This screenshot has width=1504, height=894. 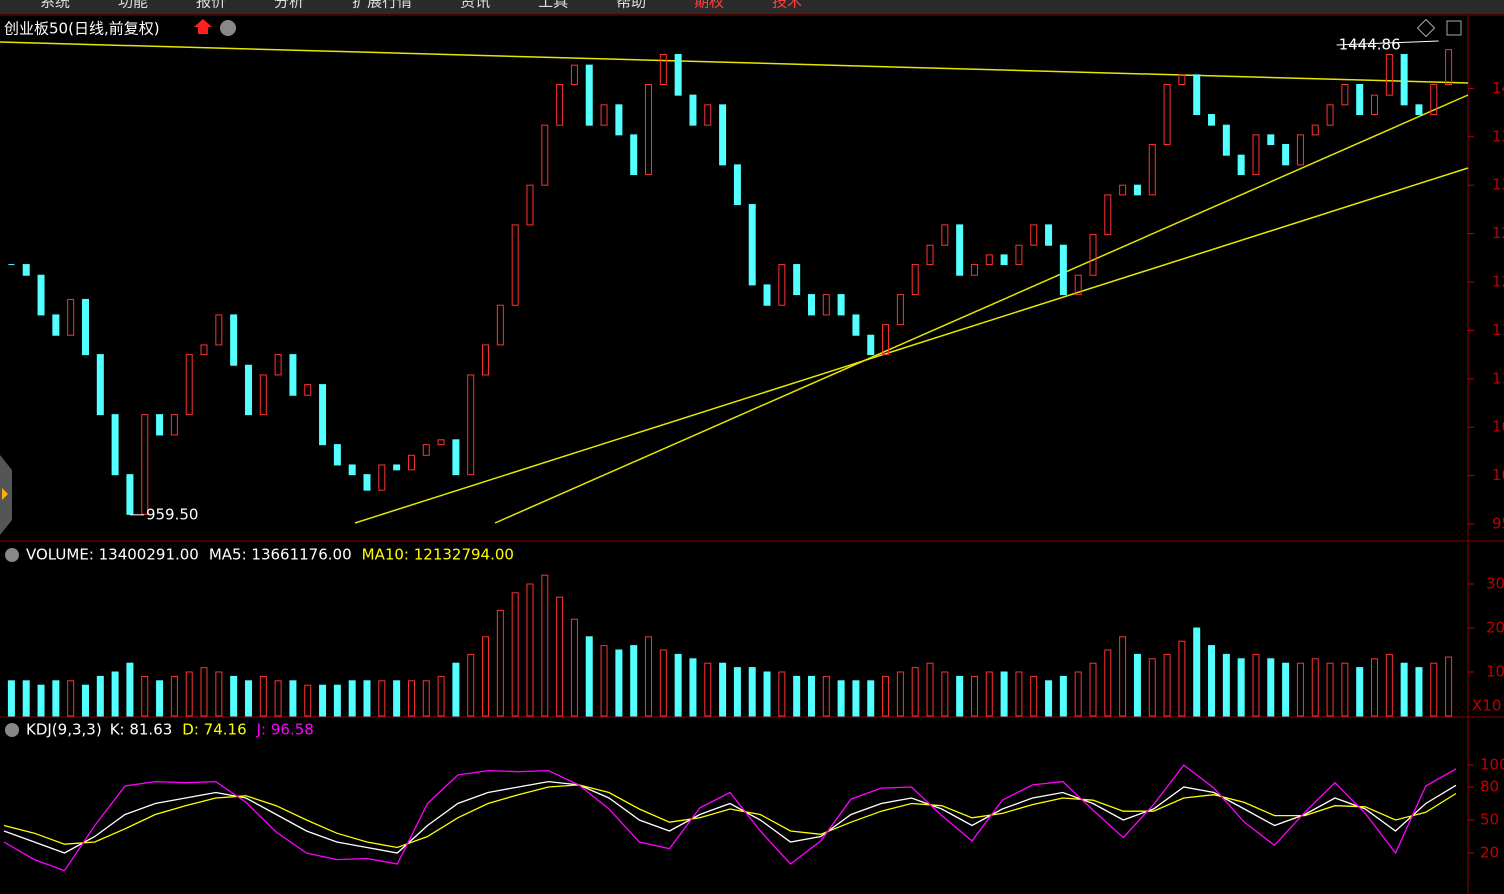 I want to click on menu-item: 资讯, so click(x=475, y=5).